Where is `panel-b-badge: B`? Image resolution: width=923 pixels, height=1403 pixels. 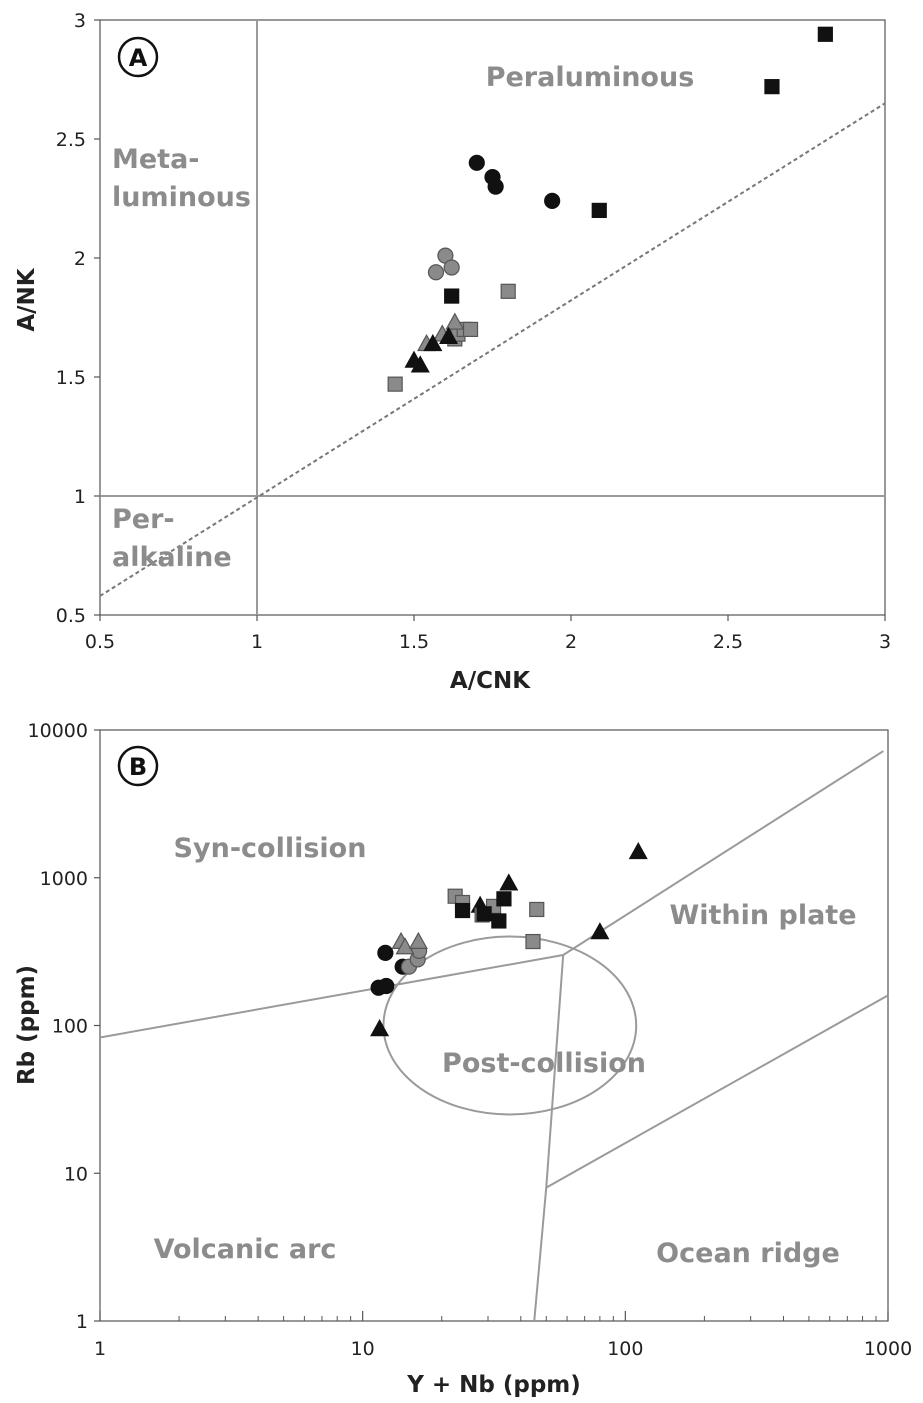 panel-b-badge: B is located at coordinates (138, 766).